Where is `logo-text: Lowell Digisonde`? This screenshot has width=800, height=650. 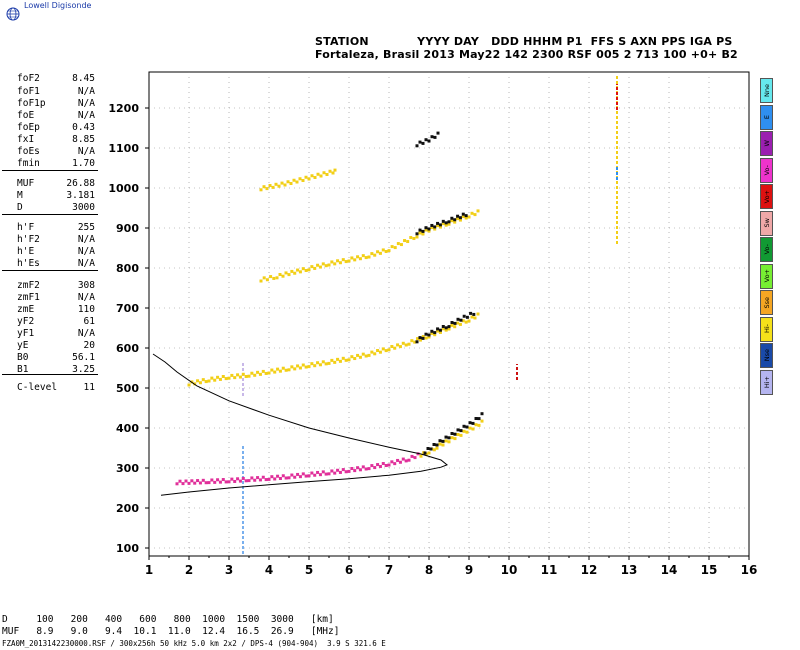
logo-text: Lowell Digisonde is located at coordinates (58, 5).